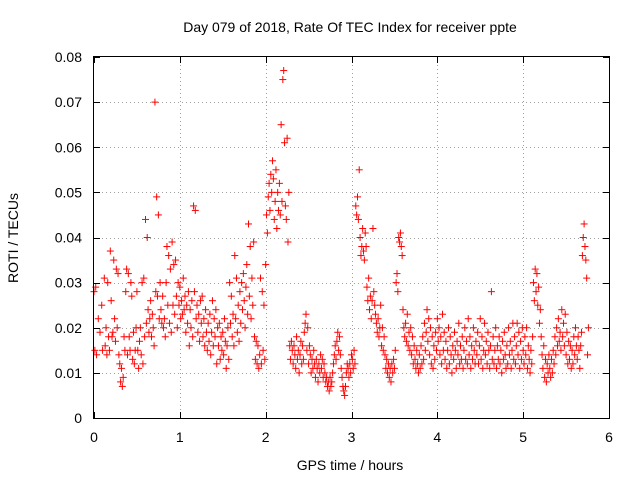 This screenshot has width=640, height=480. What do you see at coordinates (352, 437) in the screenshot?
I see `x-tick-label: 3` at bounding box center [352, 437].